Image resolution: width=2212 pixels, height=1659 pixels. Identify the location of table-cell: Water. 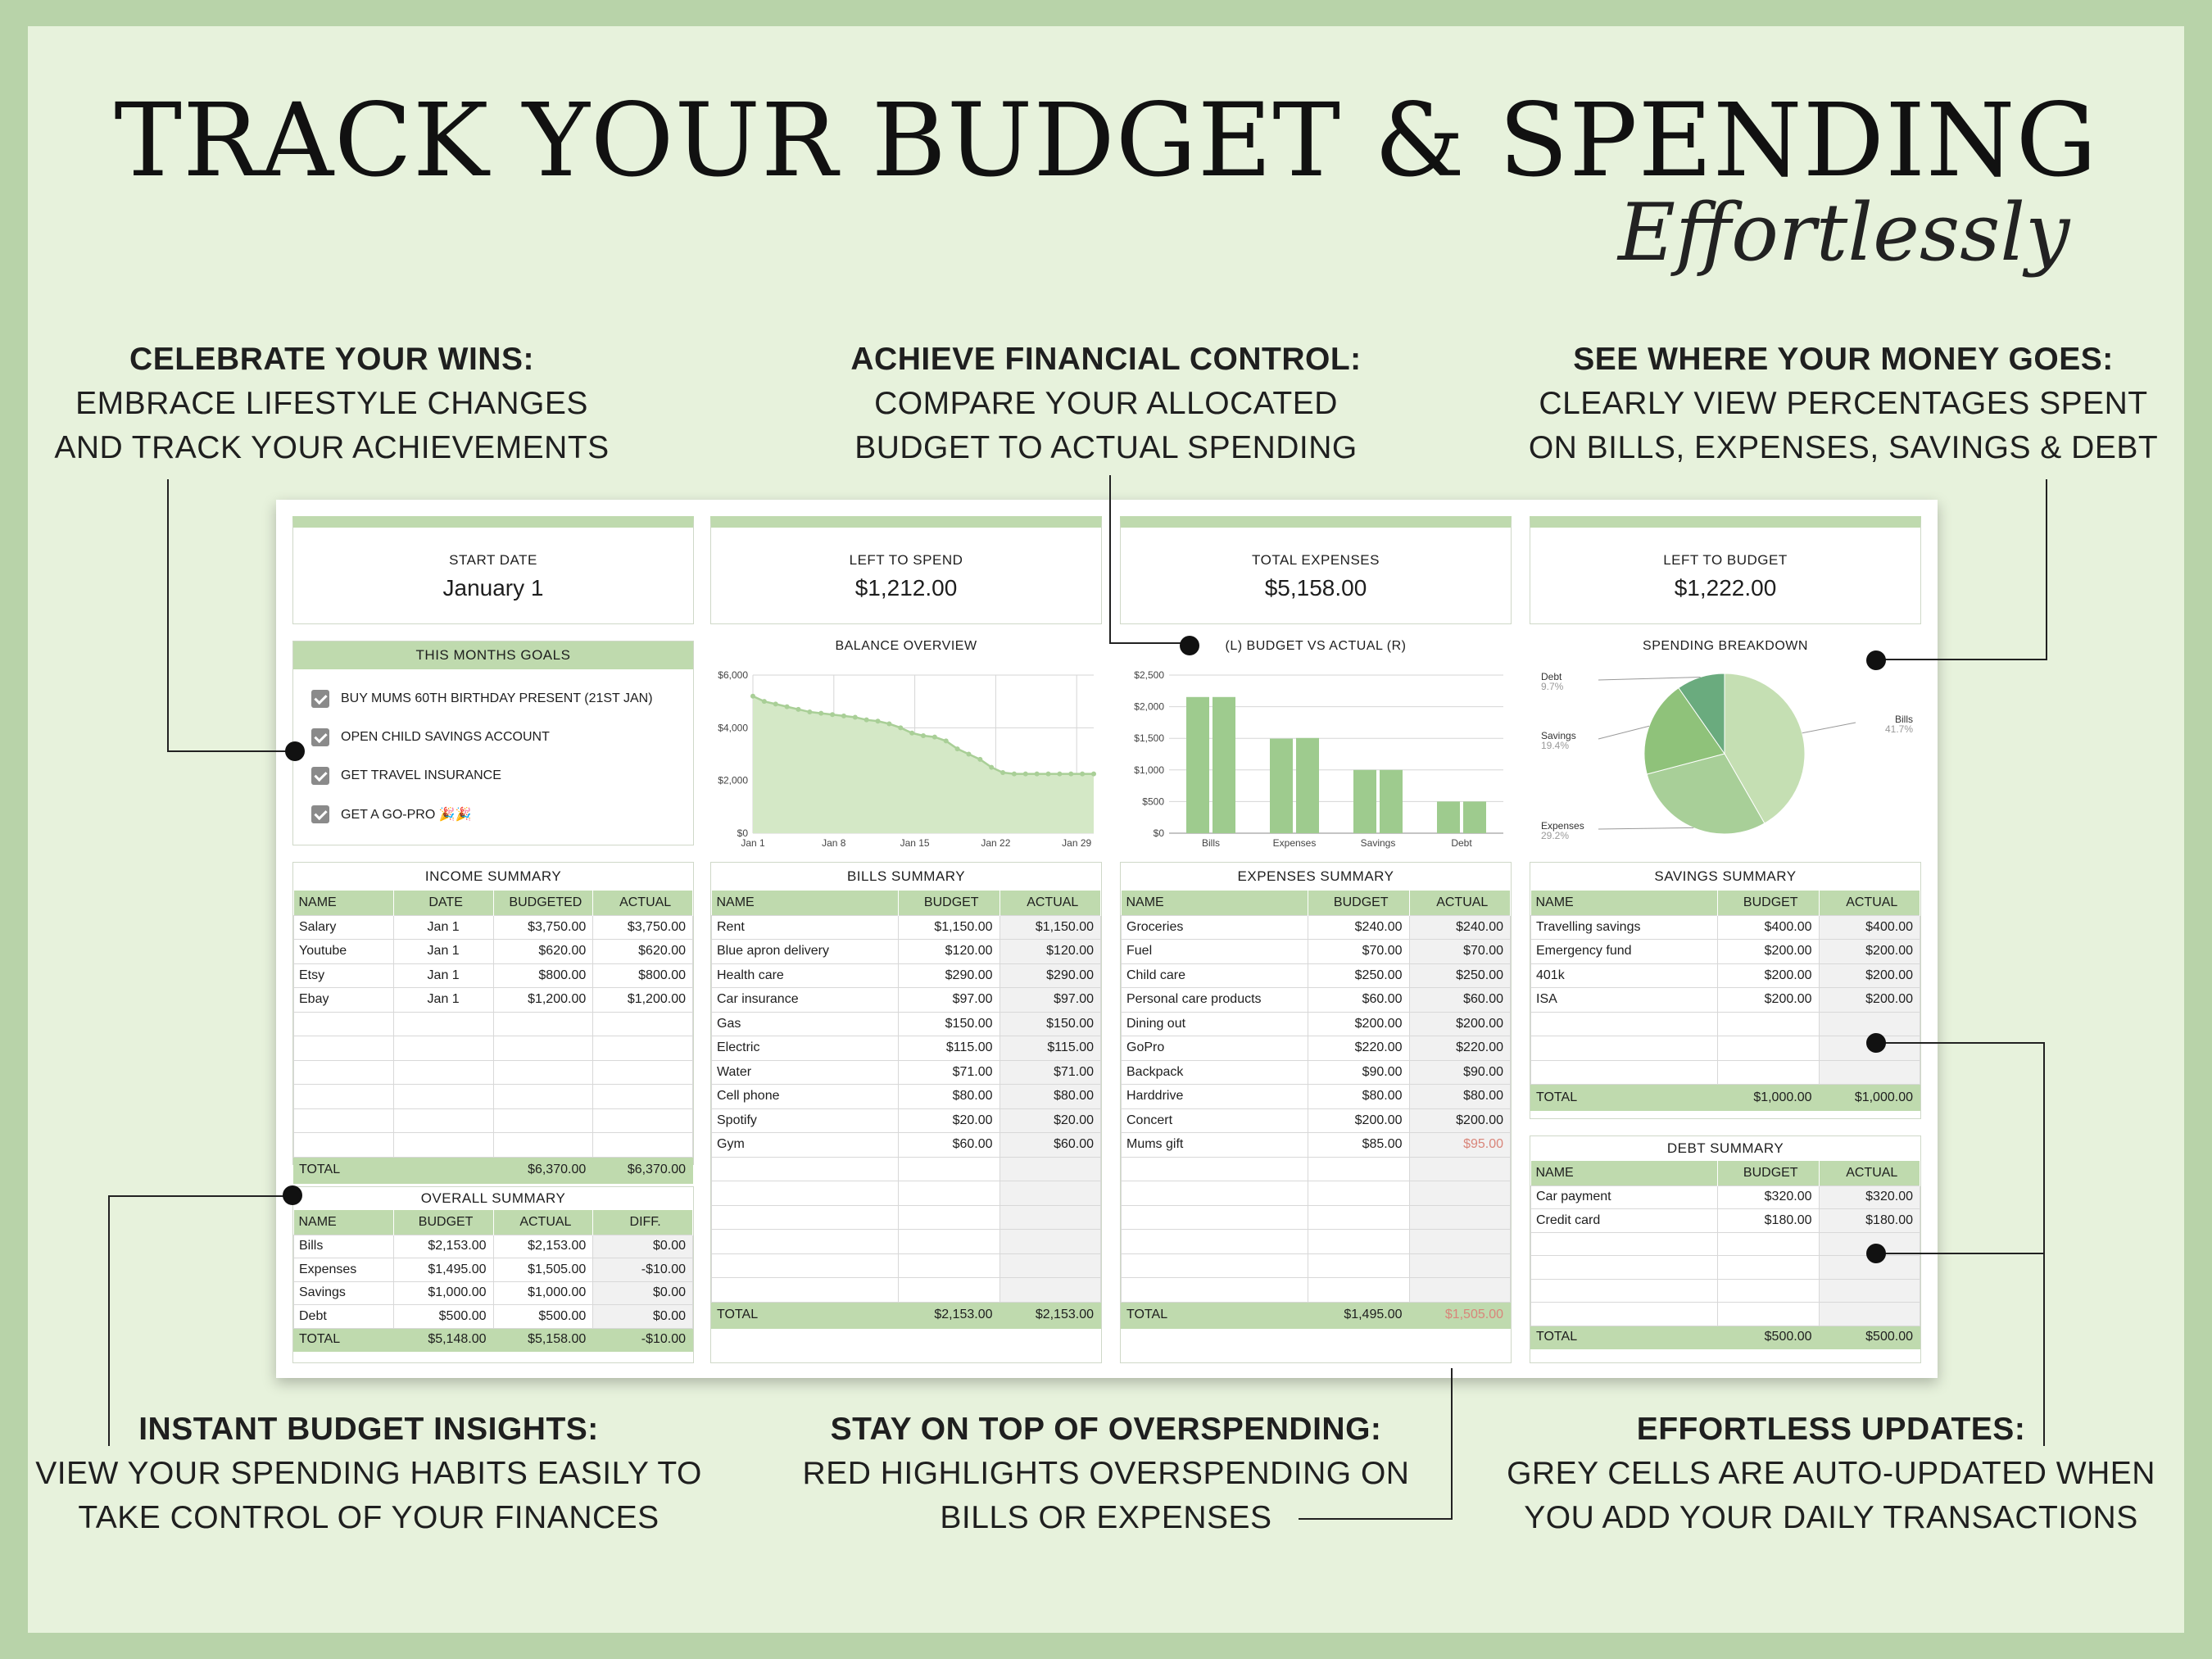
(805, 1072).